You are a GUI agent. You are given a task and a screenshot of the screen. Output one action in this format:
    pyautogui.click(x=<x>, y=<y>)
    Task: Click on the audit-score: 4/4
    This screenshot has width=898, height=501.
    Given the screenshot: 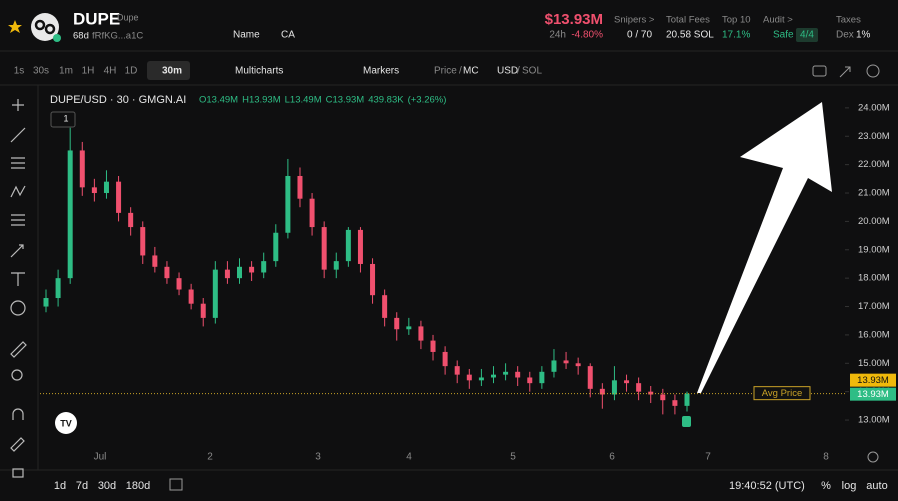 What is the action you would take?
    pyautogui.click(x=807, y=35)
    